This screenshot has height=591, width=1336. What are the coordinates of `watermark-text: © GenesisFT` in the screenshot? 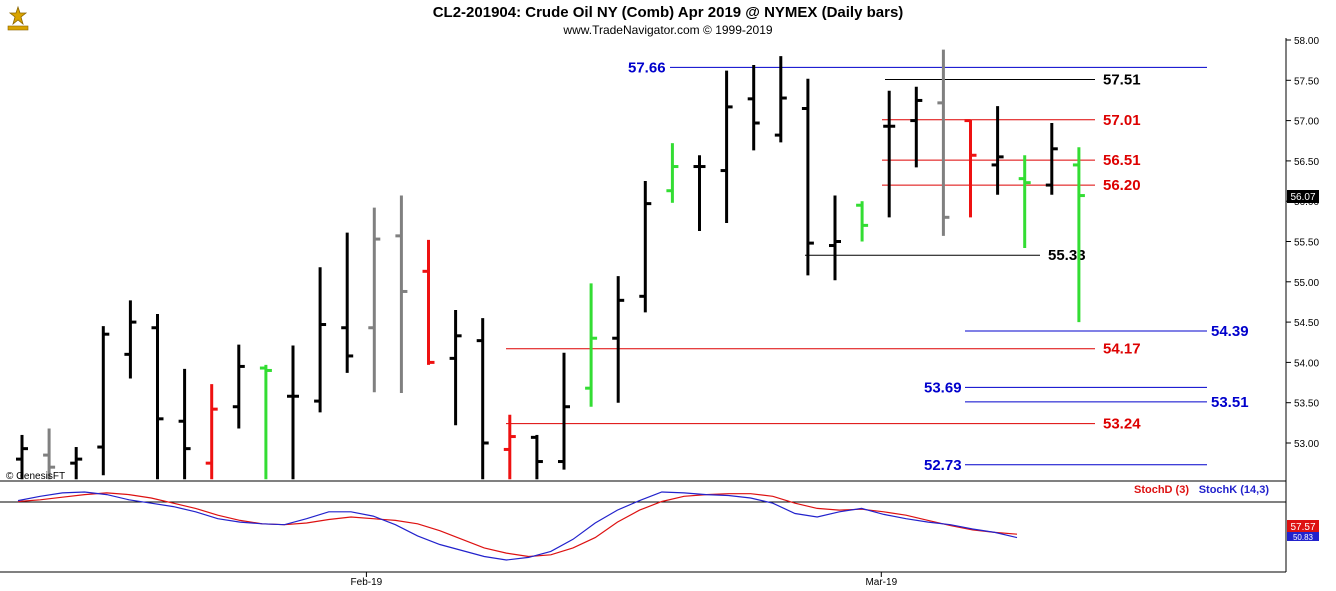 It's located at (35, 476).